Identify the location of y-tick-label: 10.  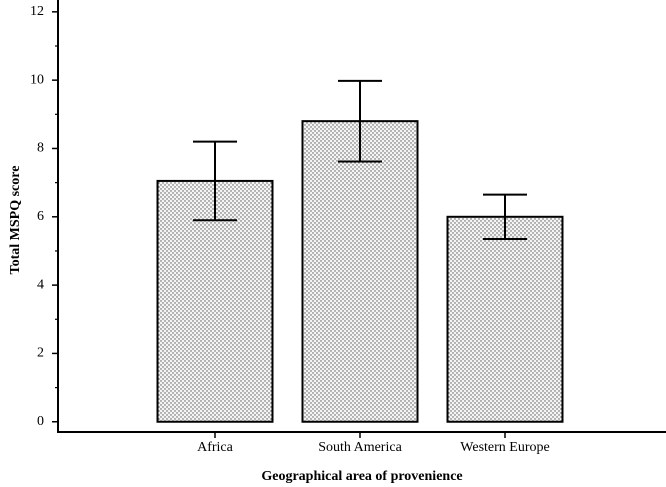
(37, 79).